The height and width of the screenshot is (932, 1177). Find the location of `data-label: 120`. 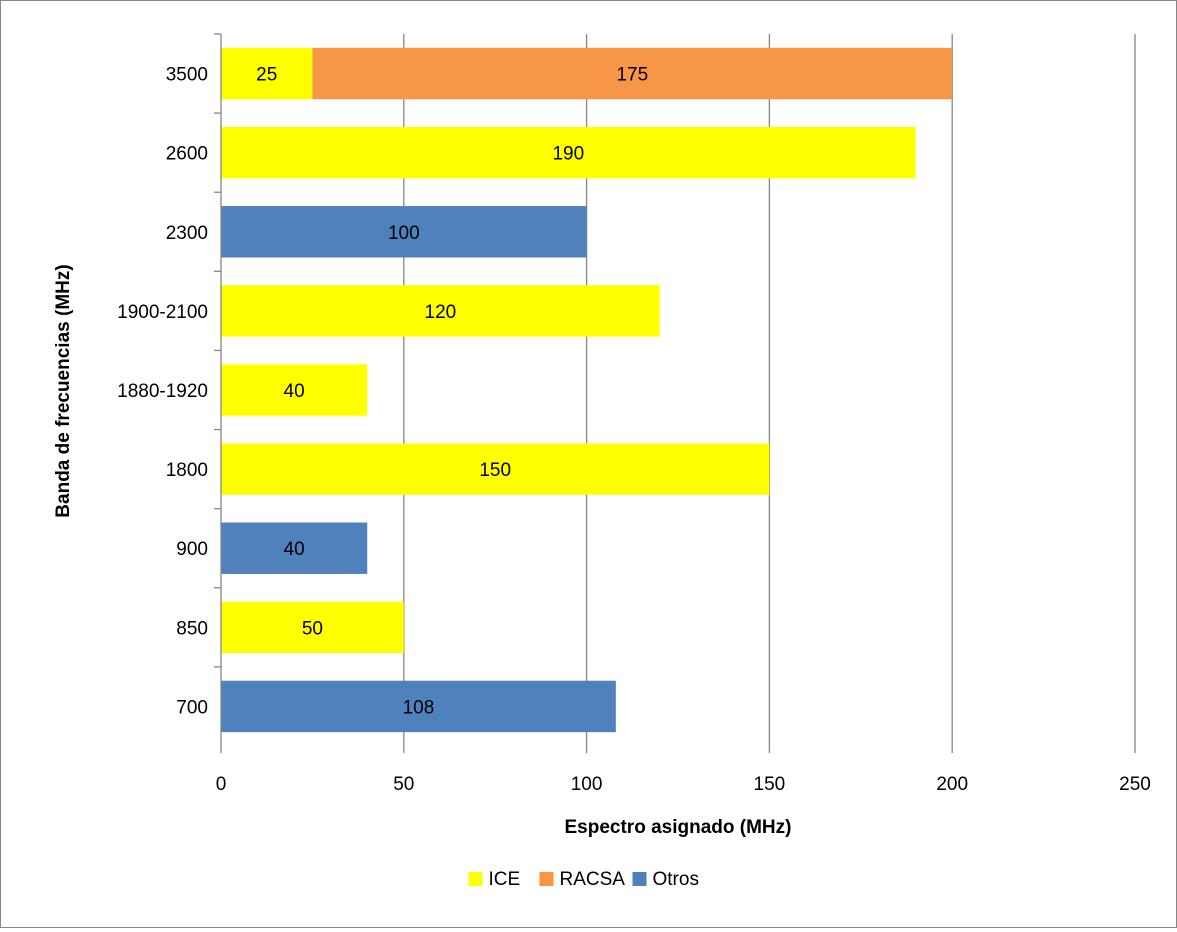

data-label: 120 is located at coordinates (441, 312).